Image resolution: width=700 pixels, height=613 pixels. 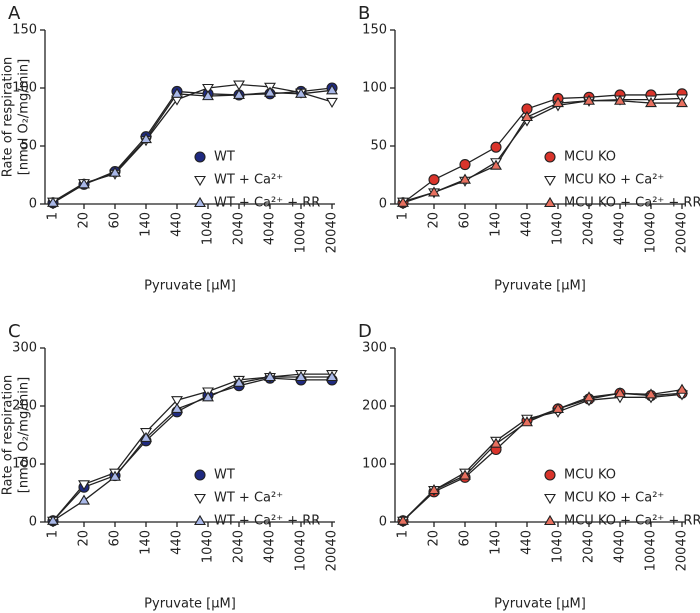 I want to click on y-tick-label: 200, so click(x=374, y=406).